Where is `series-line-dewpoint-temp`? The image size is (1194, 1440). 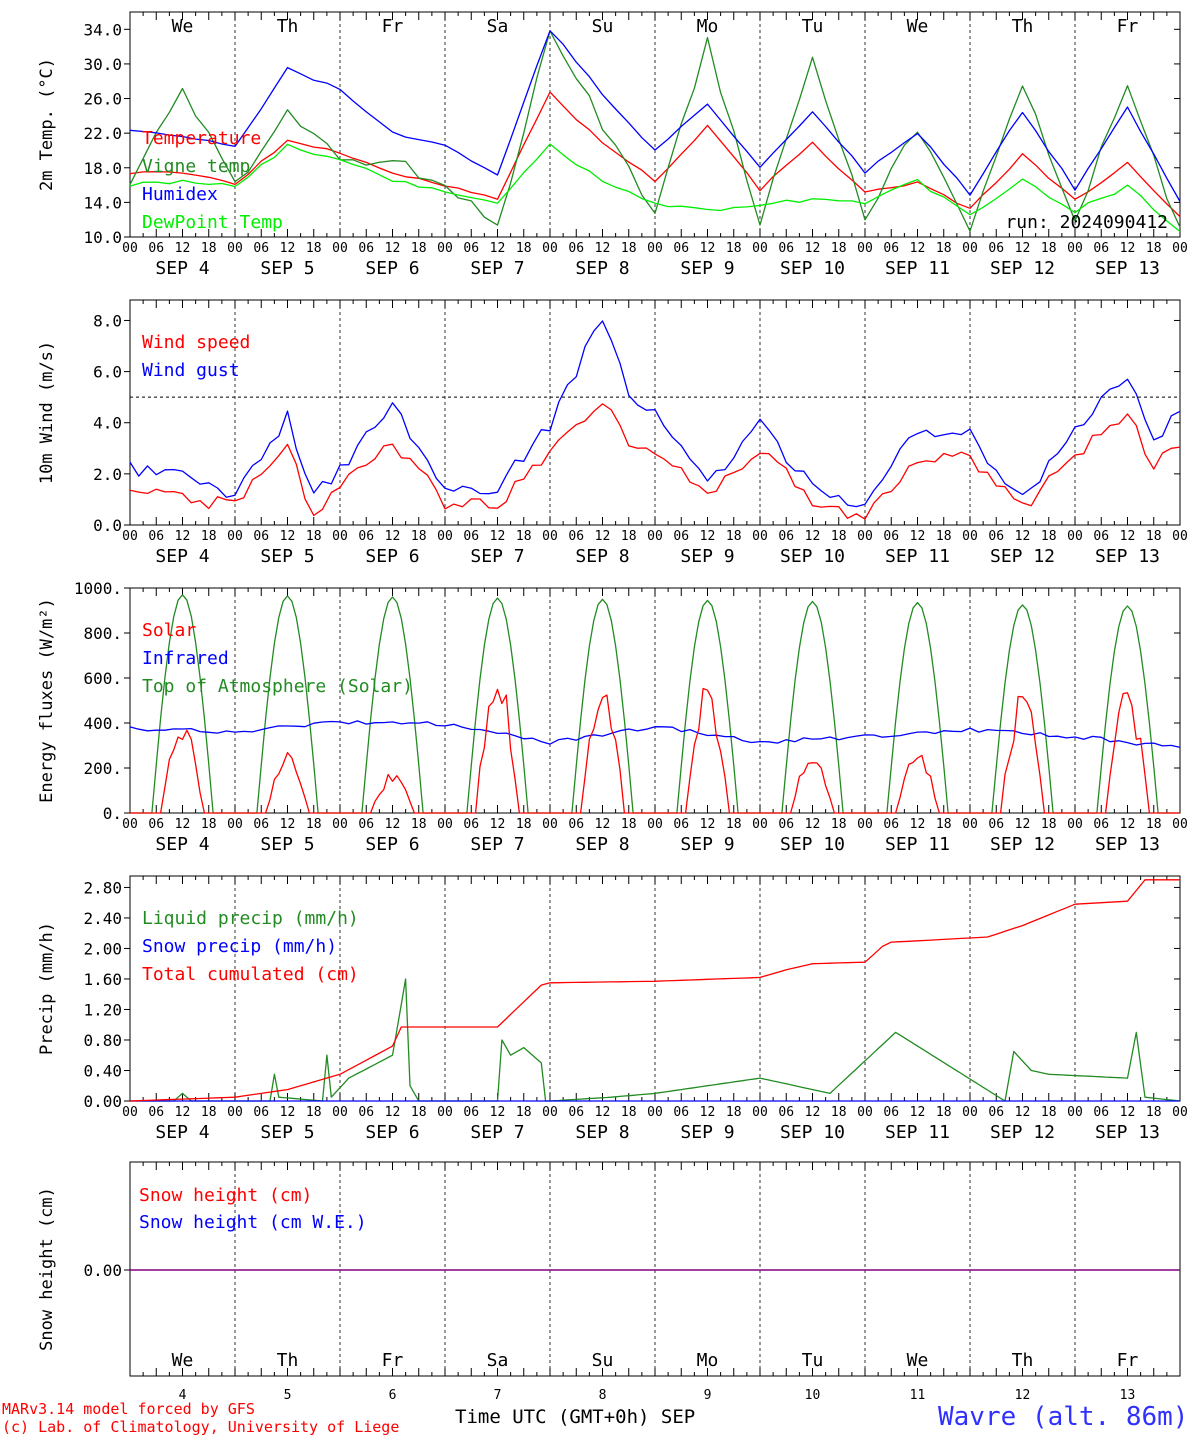
series-line-dewpoint-temp is located at coordinates (655, 188).